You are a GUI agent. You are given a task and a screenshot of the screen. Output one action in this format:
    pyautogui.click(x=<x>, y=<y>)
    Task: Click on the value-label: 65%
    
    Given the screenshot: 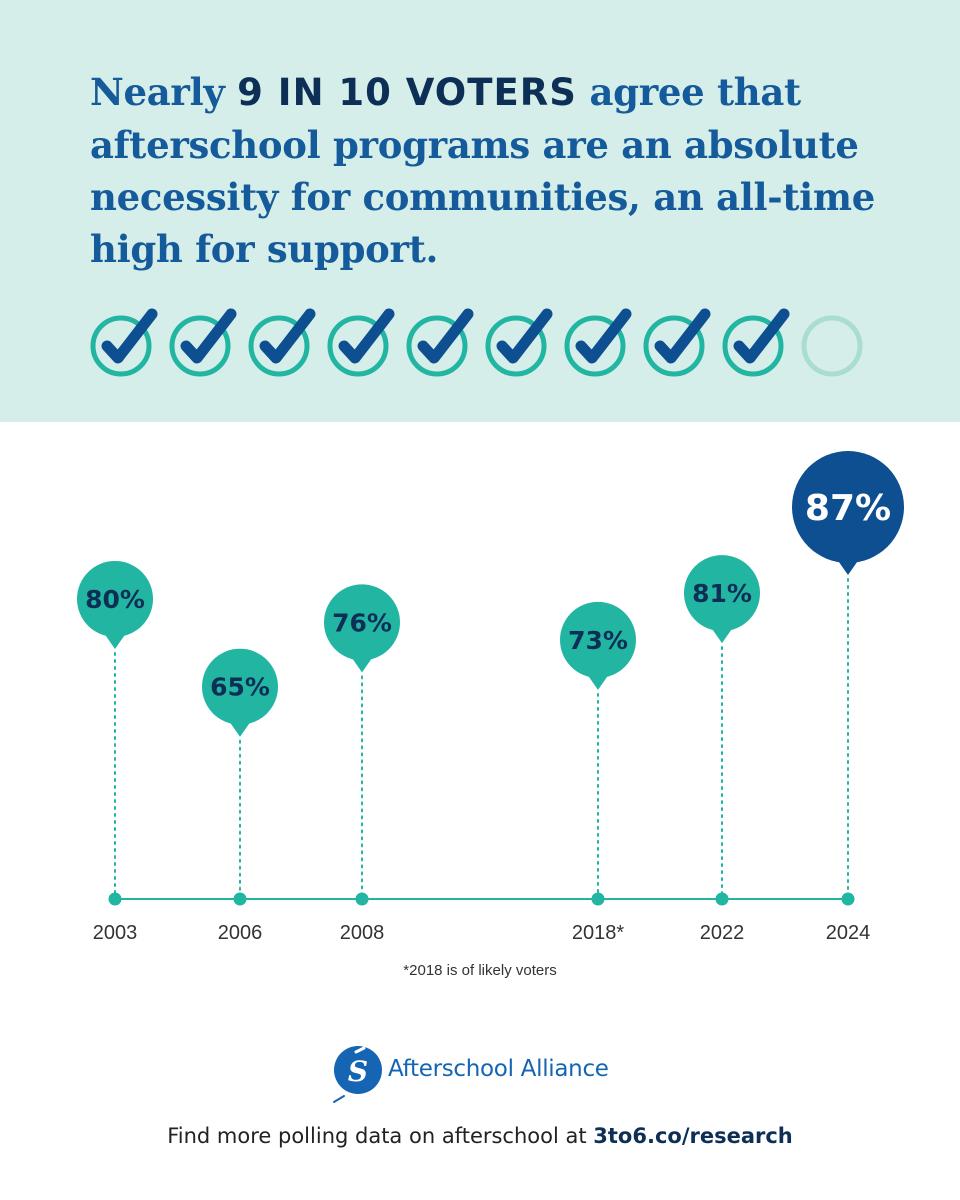 What is the action you would take?
    pyautogui.click(x=240, y=687)
    